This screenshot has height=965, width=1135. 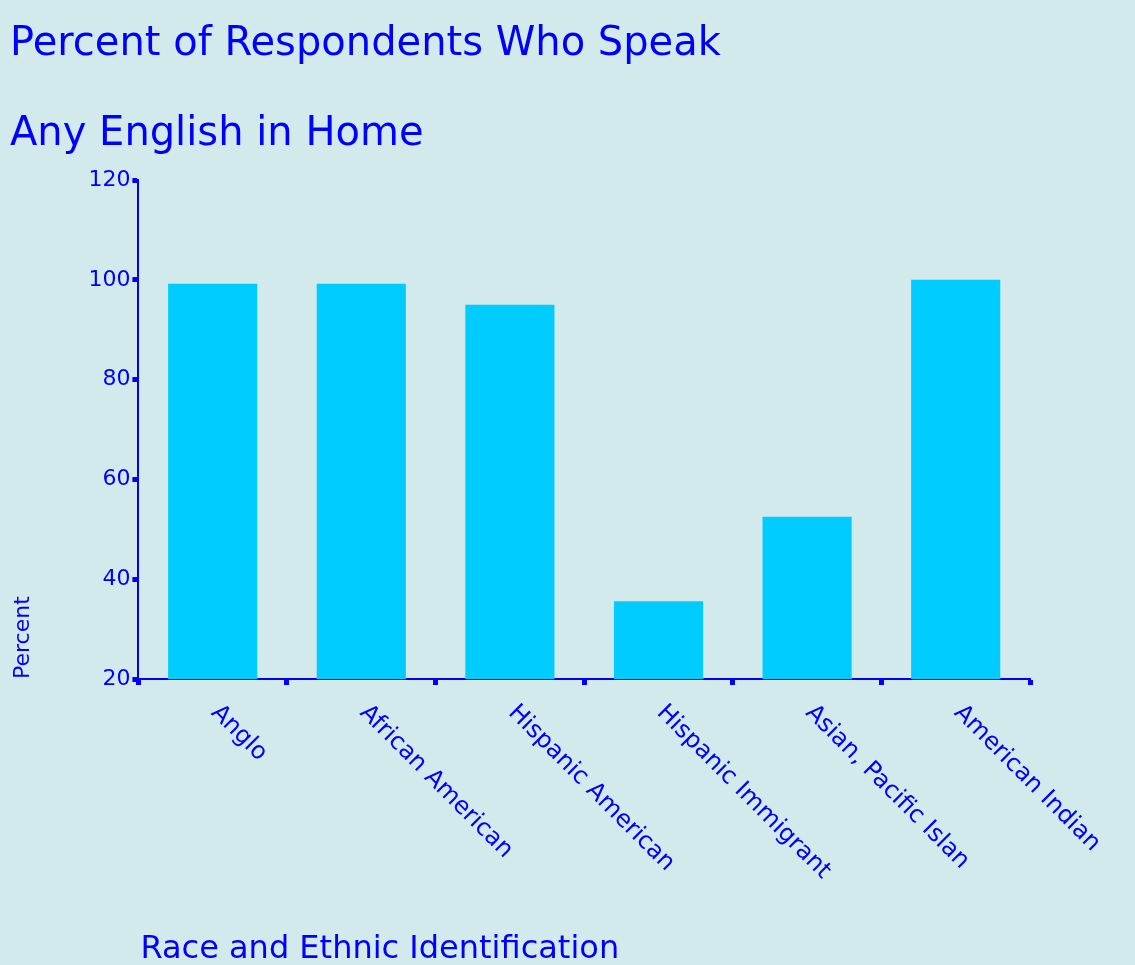 What do you see at coordinates (116, 478) in the screenshot?
I see `y-tick-label: 60` at bounding box center [116, 478].